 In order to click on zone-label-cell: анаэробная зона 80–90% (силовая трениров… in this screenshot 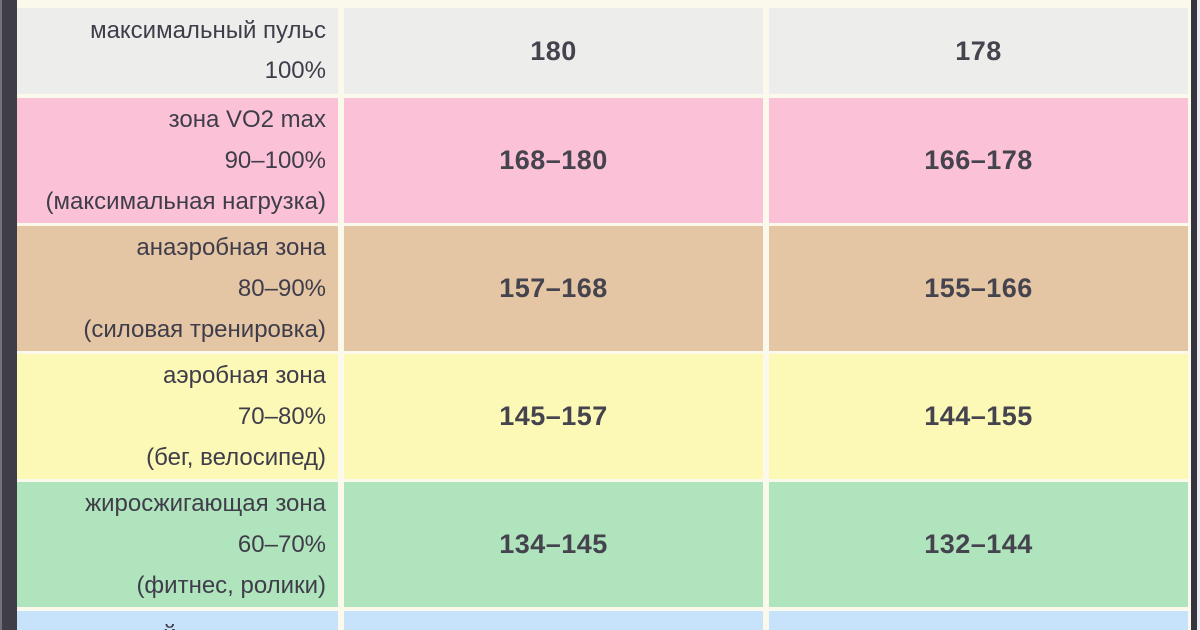, I will do `click(177, 288)`.